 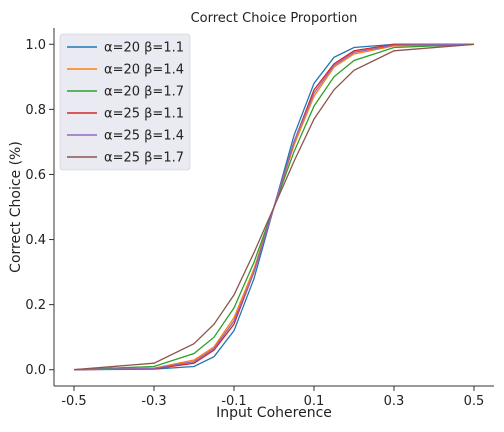 I want to click on legend-label: α=25 β=1.7, so click(x=144, y=158).